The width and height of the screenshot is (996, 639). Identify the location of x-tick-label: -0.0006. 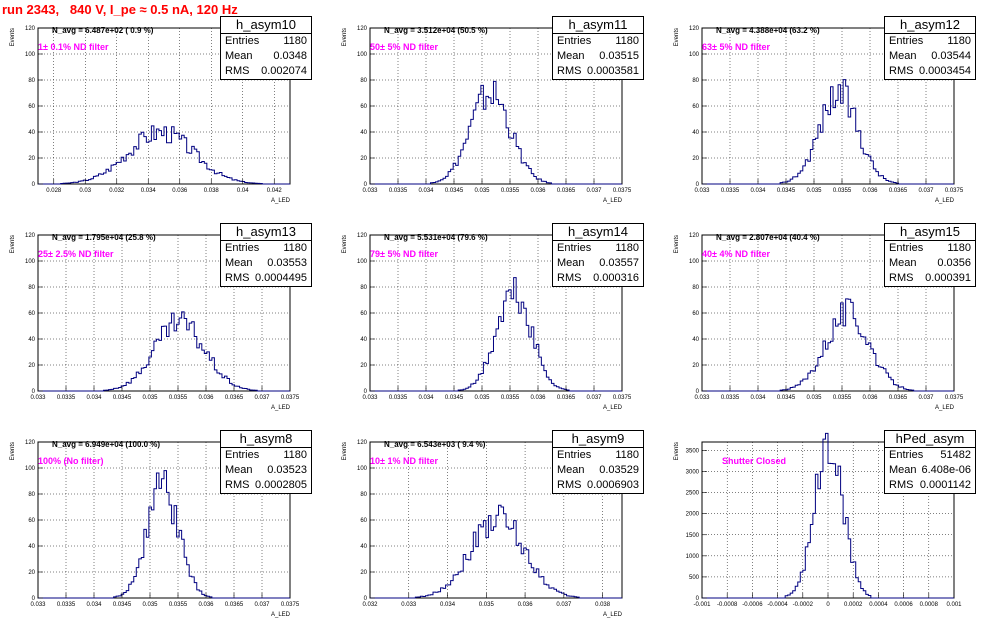
(752, 605).